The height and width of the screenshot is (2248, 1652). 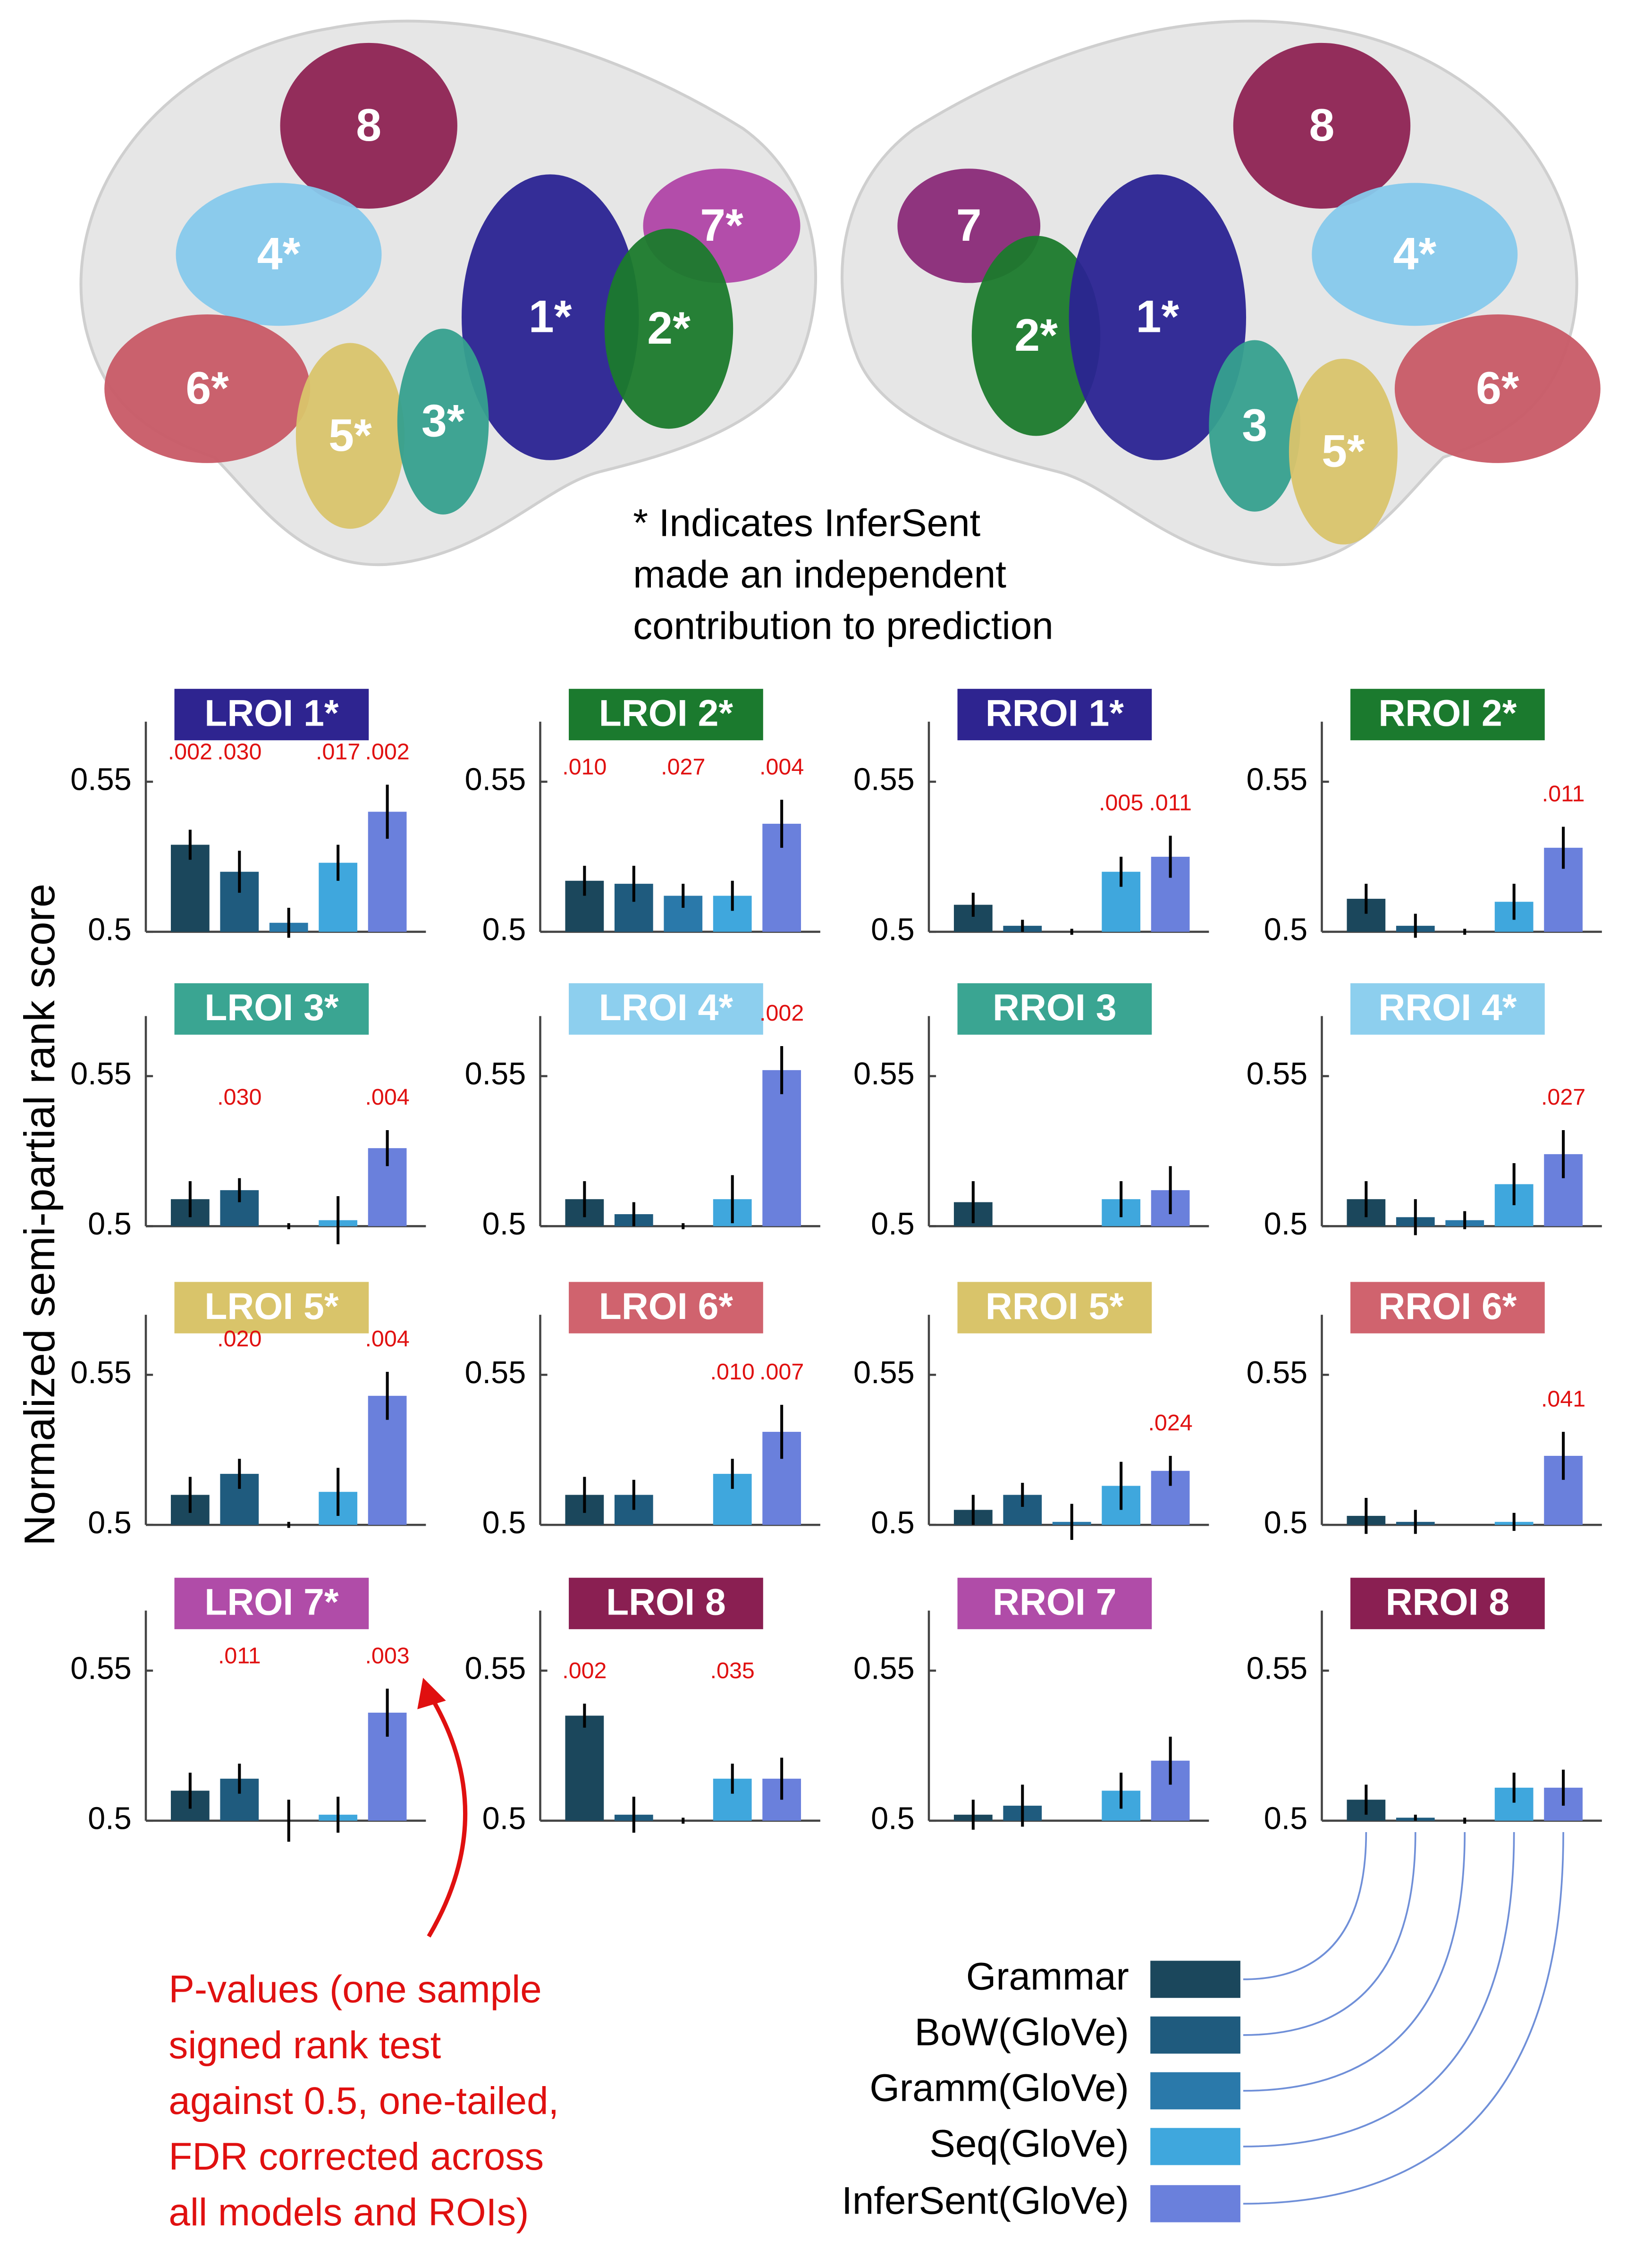 I want to click on p-value: .010, so click(x=732, y=1372).